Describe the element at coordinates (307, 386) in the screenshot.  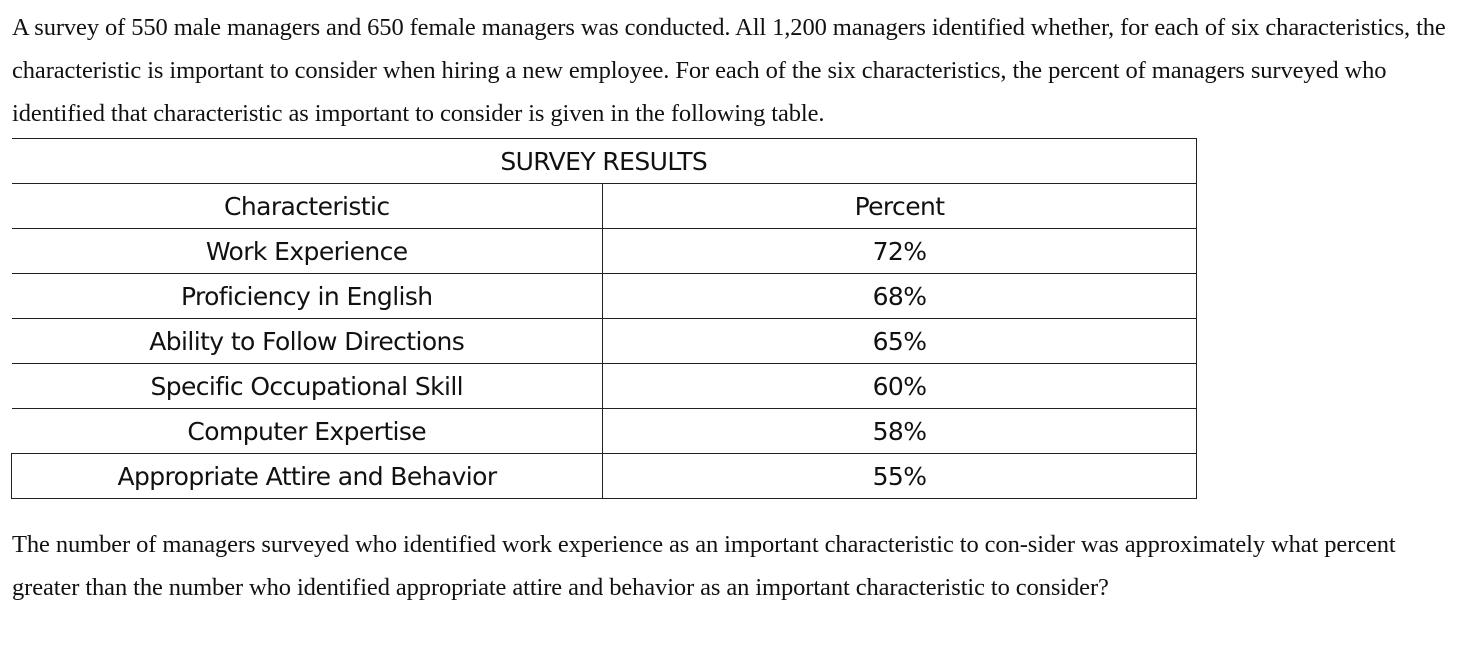
I see `cell-characteristic: Specific Occupational Skill` at that location.